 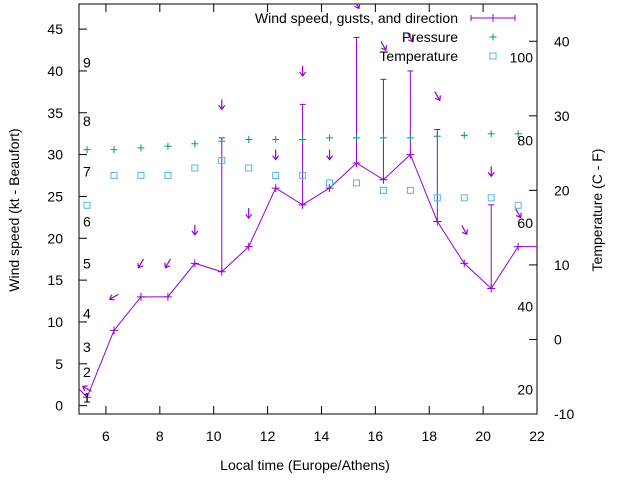 I want to click on legend-wind-marker, so click(x=493, y=18).